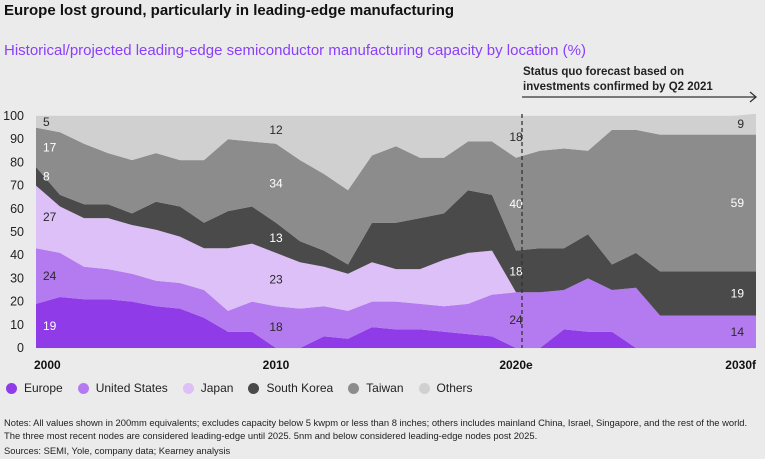  I want to click on x-tick-label: 2020e, so click(516, 365).